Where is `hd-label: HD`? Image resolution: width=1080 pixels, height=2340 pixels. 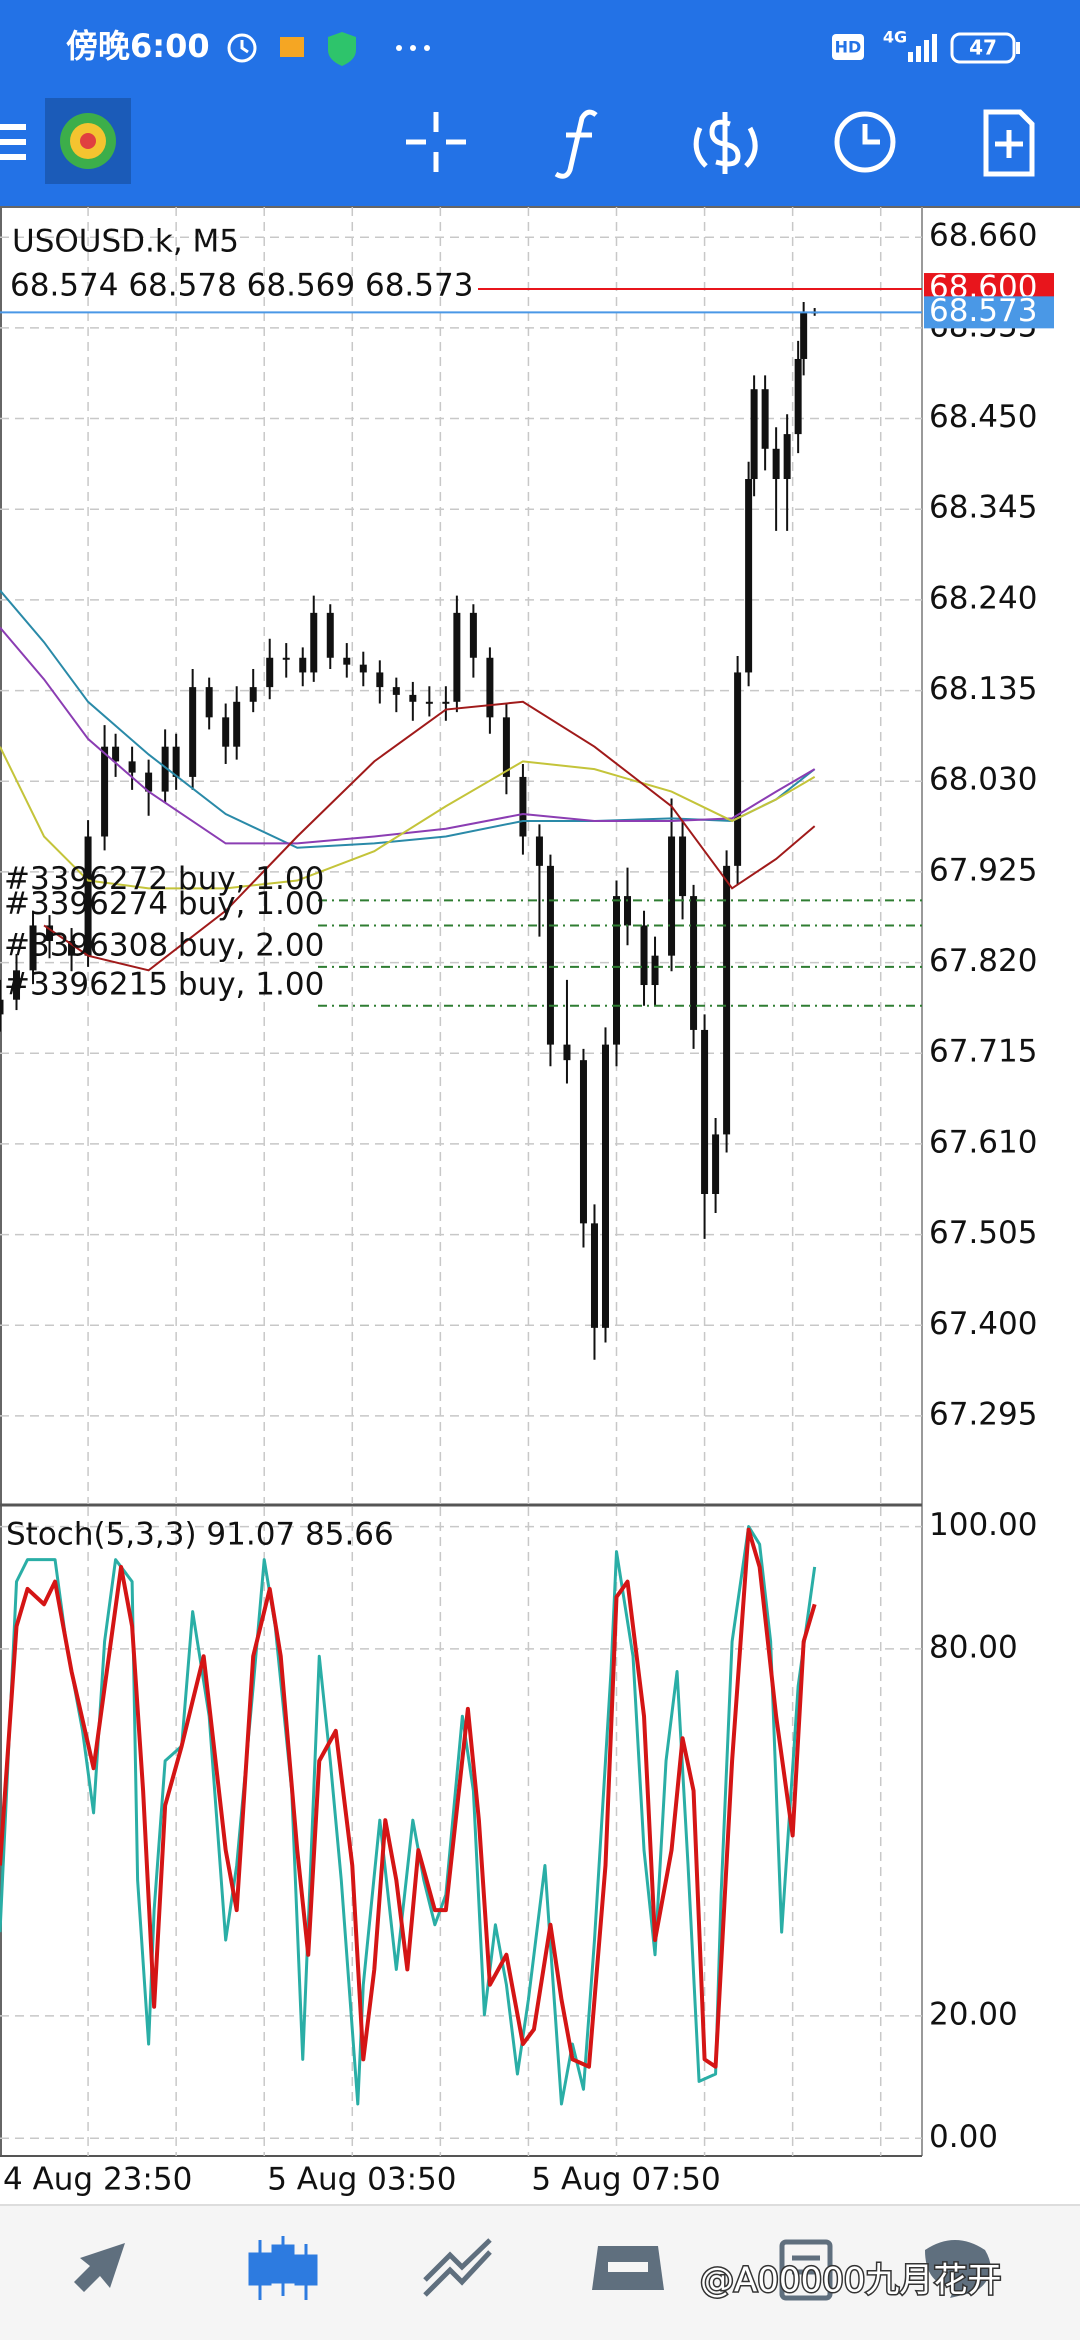
hd-label: HD is located at coordinates (848, 47).